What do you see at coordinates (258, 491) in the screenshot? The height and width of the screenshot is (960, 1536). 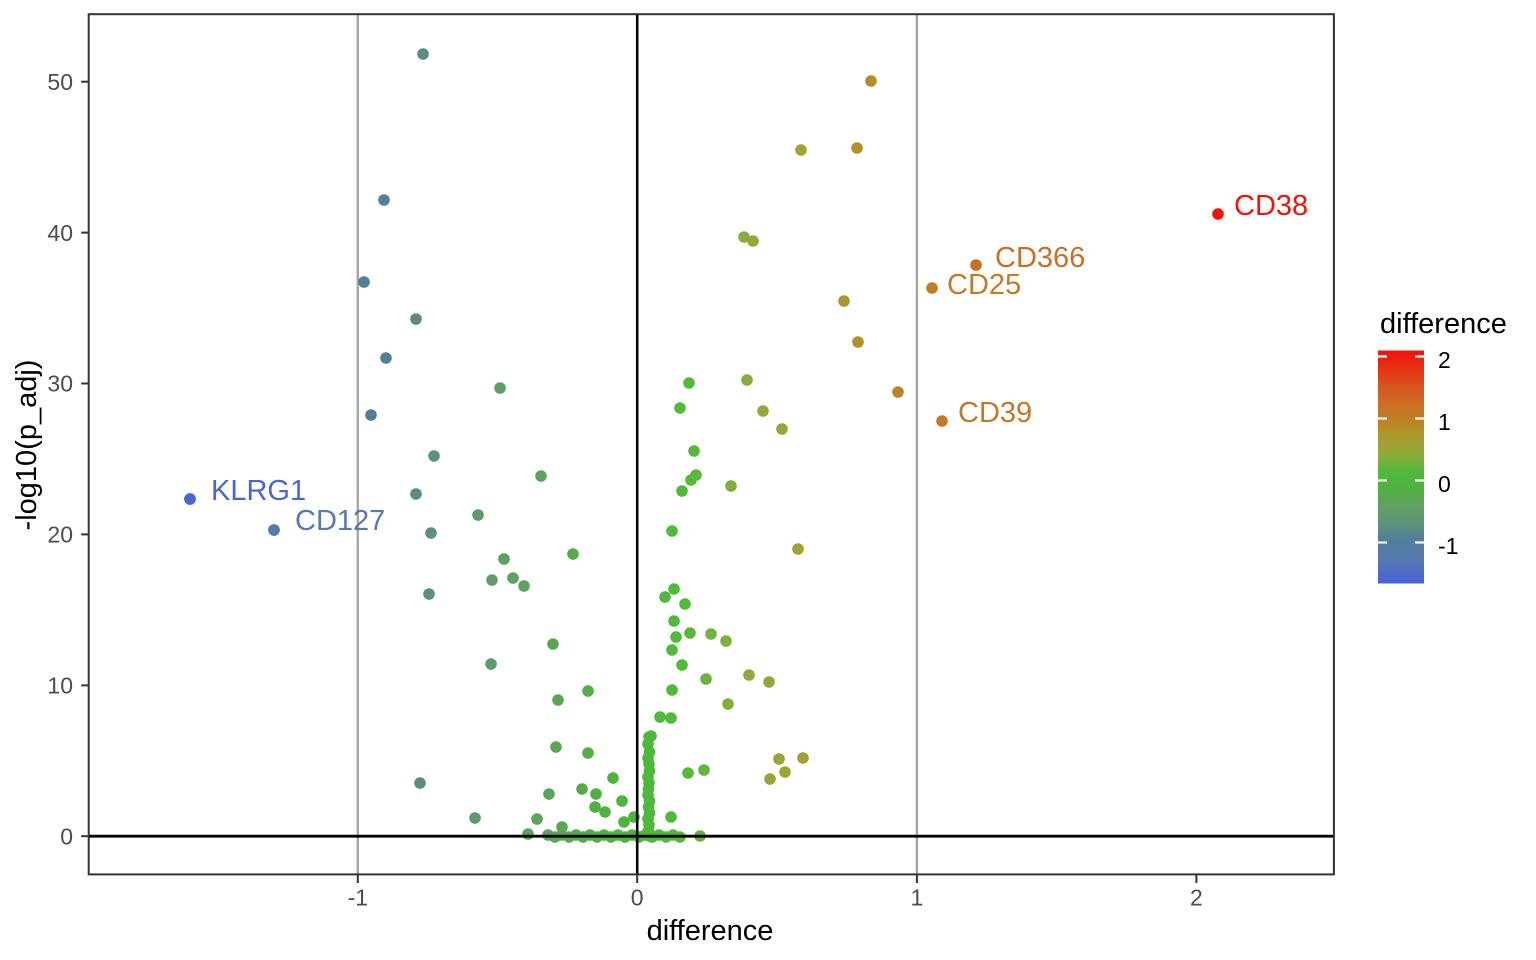 I see `svg-text: KLRG1` at bounding box center [258, 491].